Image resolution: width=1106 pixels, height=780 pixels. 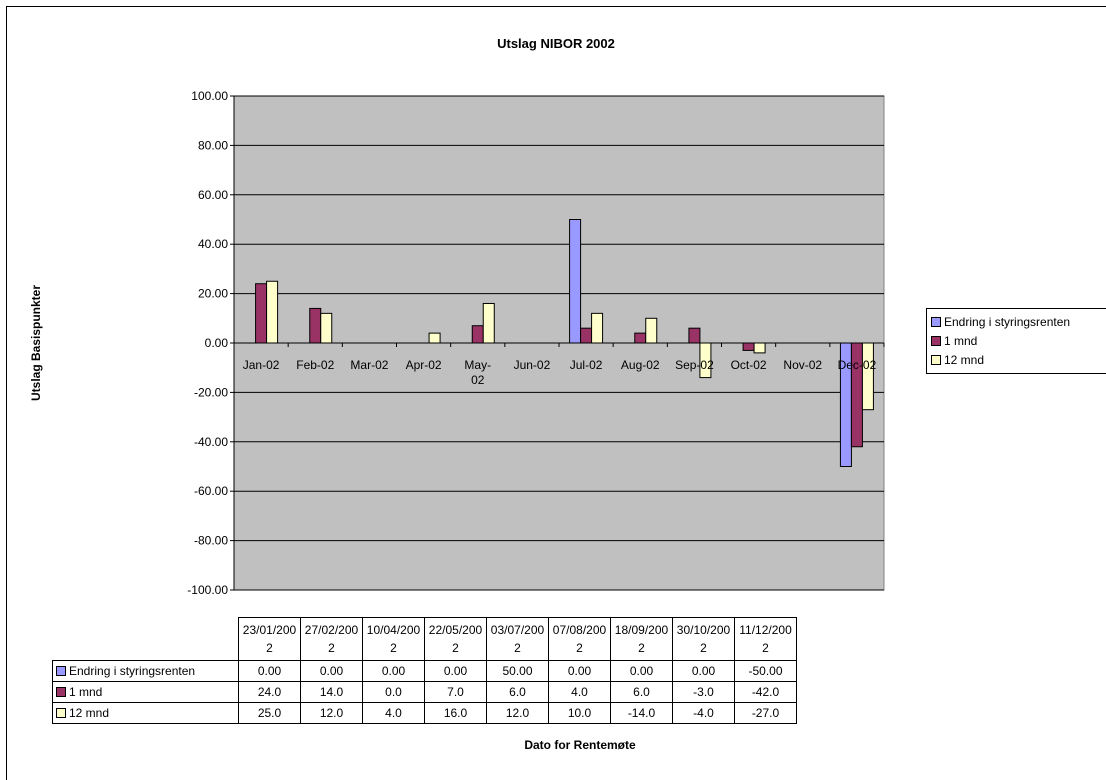 I want to click on legend-item: Endring i styringsrenten, so click(x=1018, y=322).